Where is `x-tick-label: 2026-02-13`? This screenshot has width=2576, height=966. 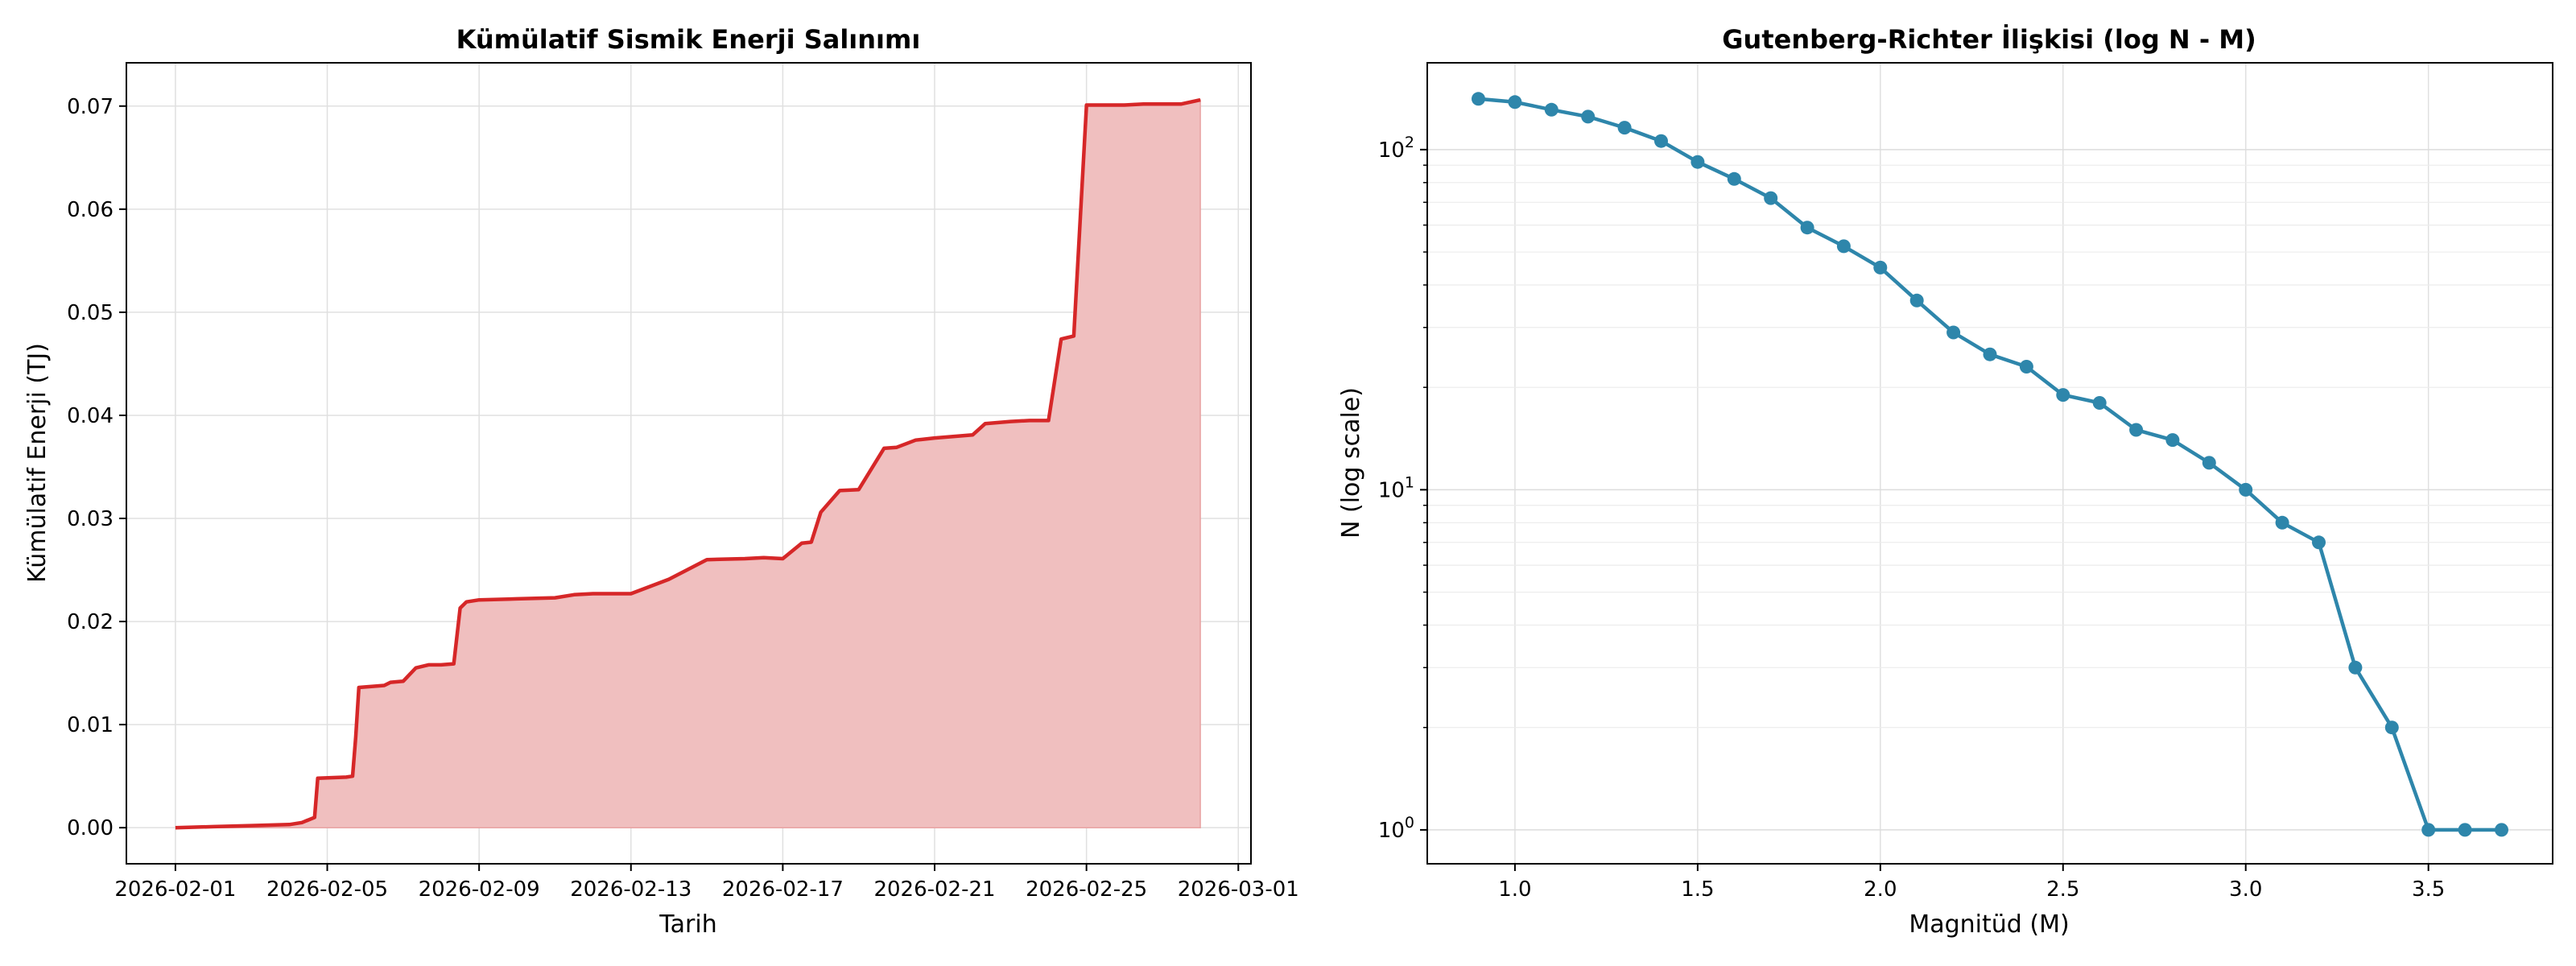 x-tick-label: 2026-02-13 is located at coordinates (630, 889).